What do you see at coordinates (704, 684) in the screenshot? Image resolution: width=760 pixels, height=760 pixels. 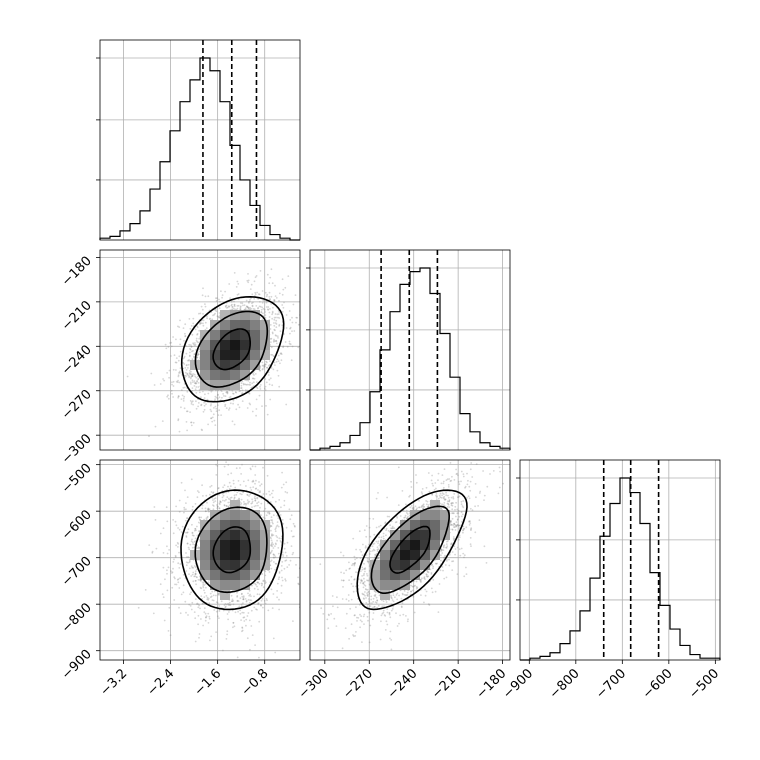 I see `x-tick-label: −500` at bounding box center [704, 684].